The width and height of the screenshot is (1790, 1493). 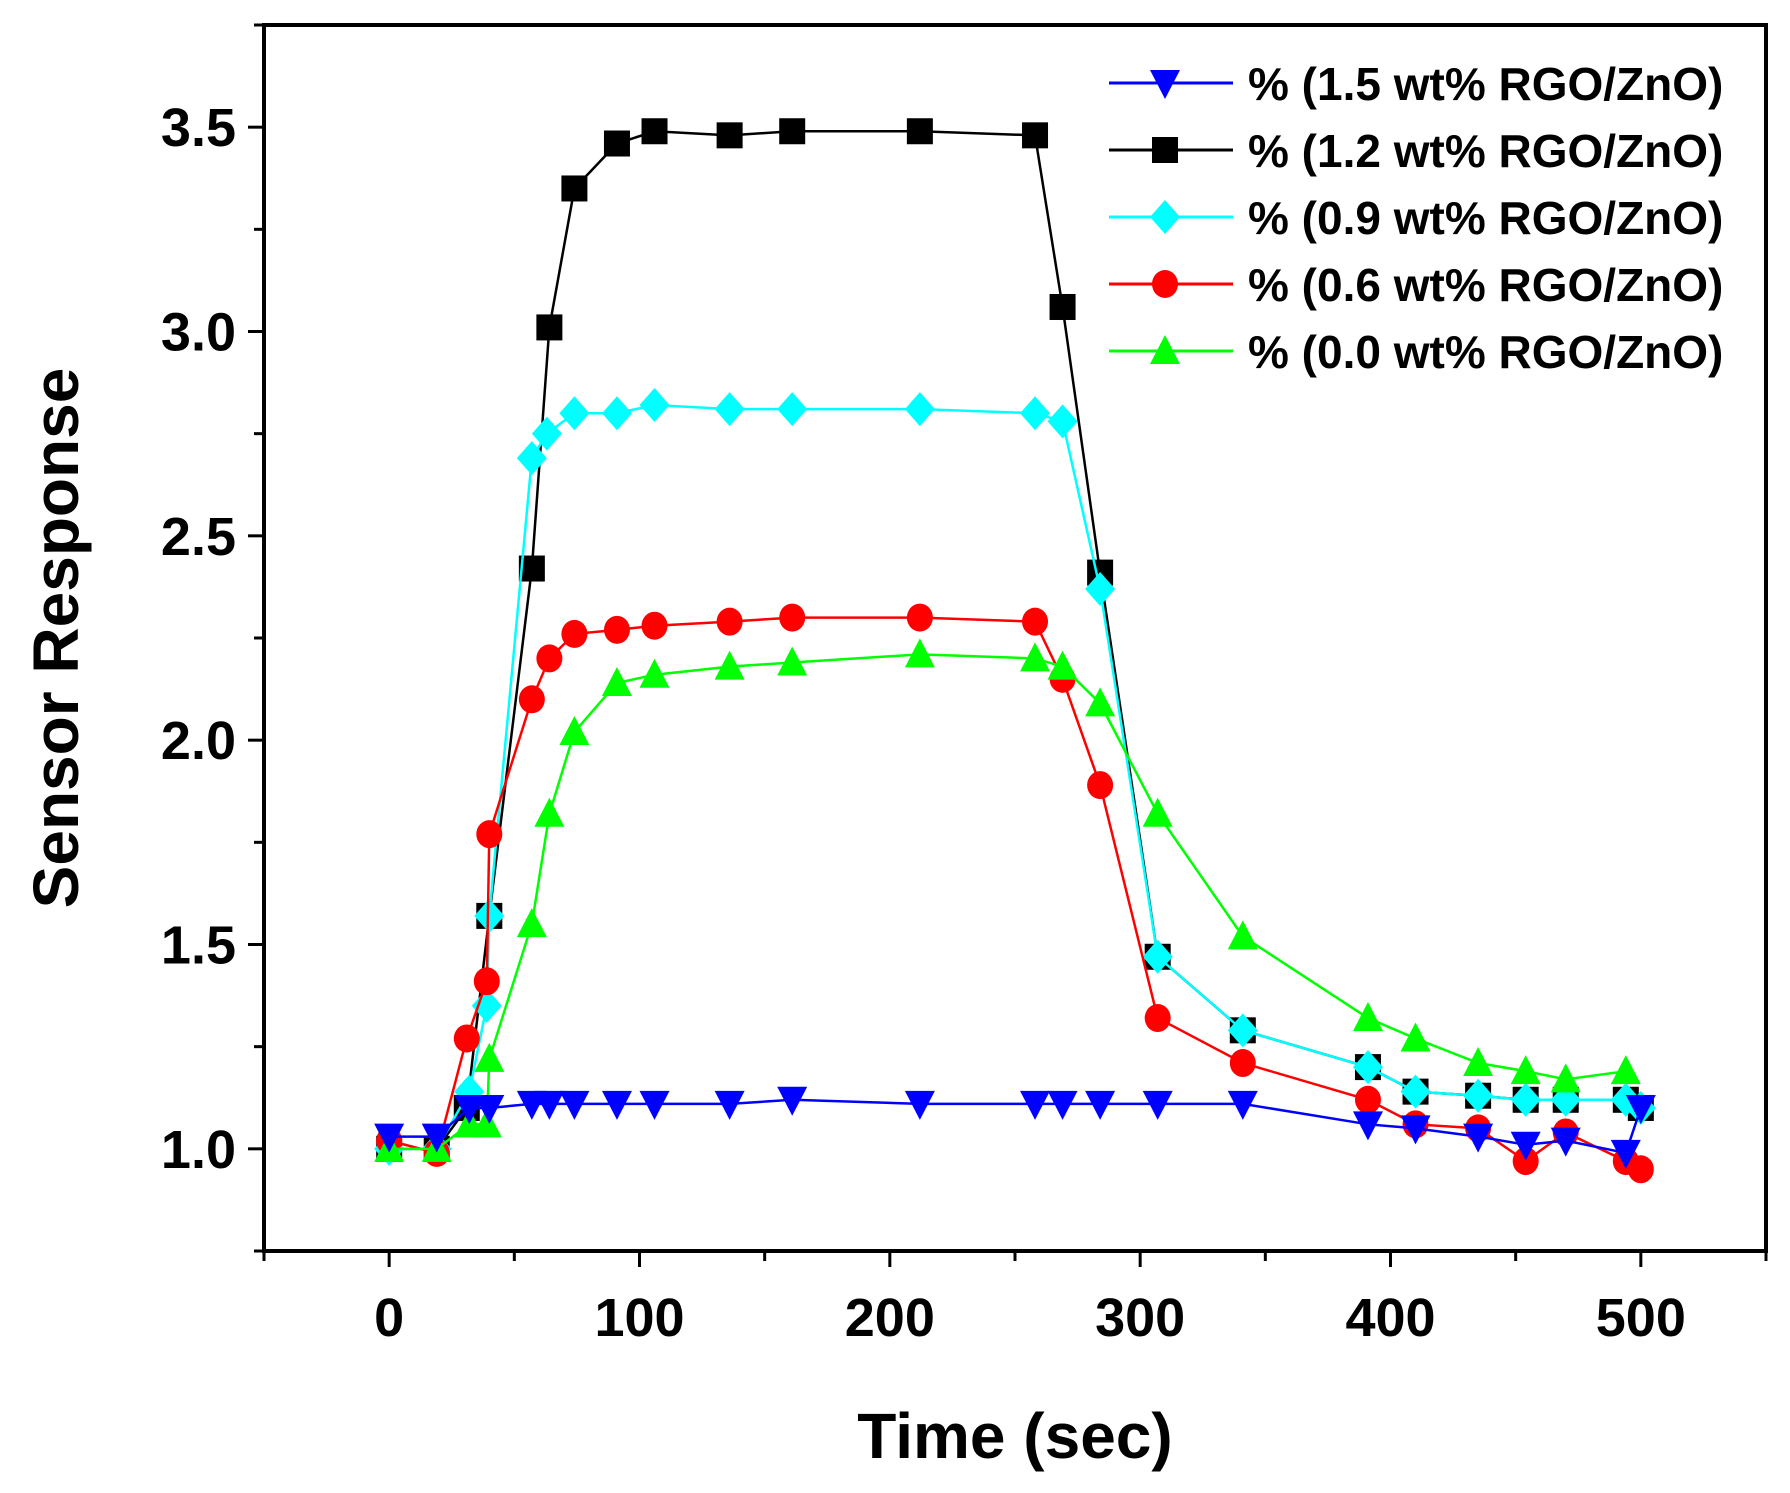 What do you see at coordinates (1641, 1318) in the screenshot?
I see `x-tick-label: 500` at bounding box center [1641, 1318].